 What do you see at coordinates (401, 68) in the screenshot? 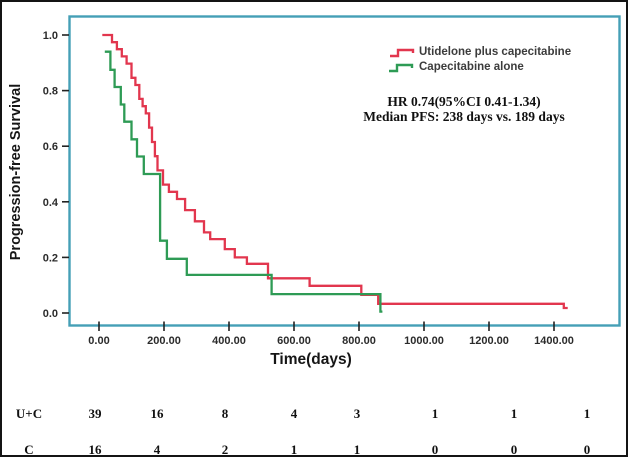
I see `legend-c-line-glyph` at bounding box center [401, 68].